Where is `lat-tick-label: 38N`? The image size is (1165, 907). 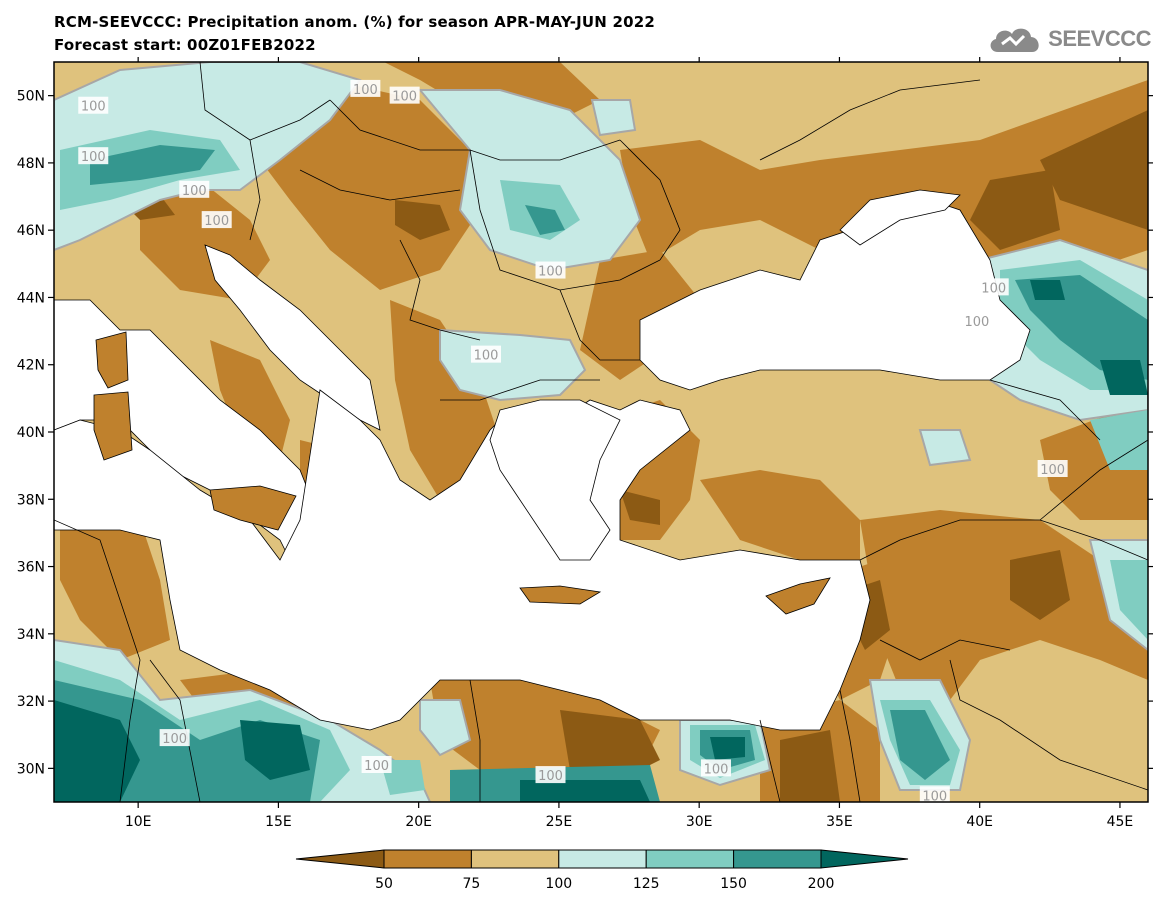
lat-tick-label: 38N is located at coordinates (31, 500).